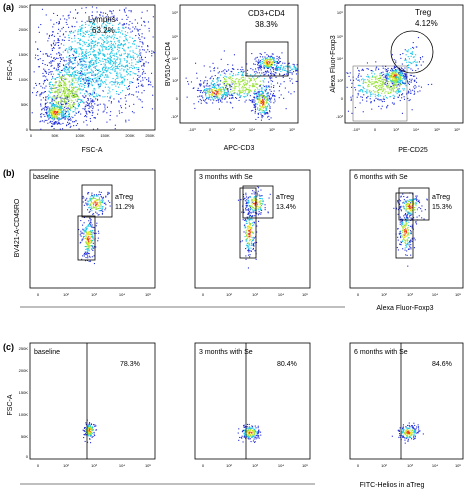  Describe the element at coordinates (86, 238) in the screenshot. I see `gate-box` at that location.